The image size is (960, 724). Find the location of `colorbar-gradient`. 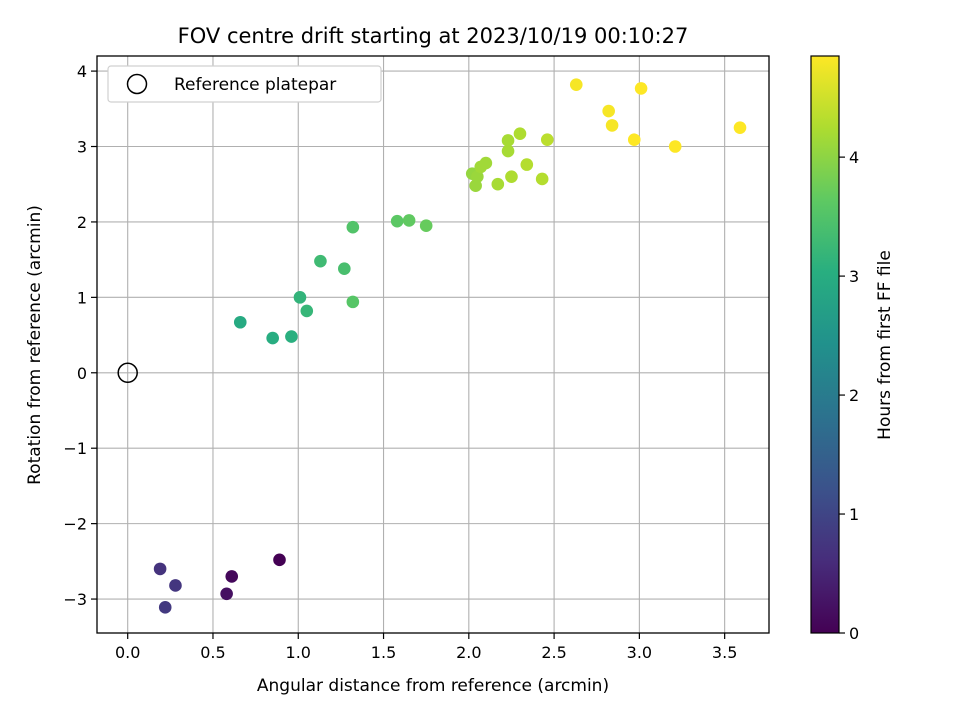

colorbar-gradient is located at coordinates (825, 344).